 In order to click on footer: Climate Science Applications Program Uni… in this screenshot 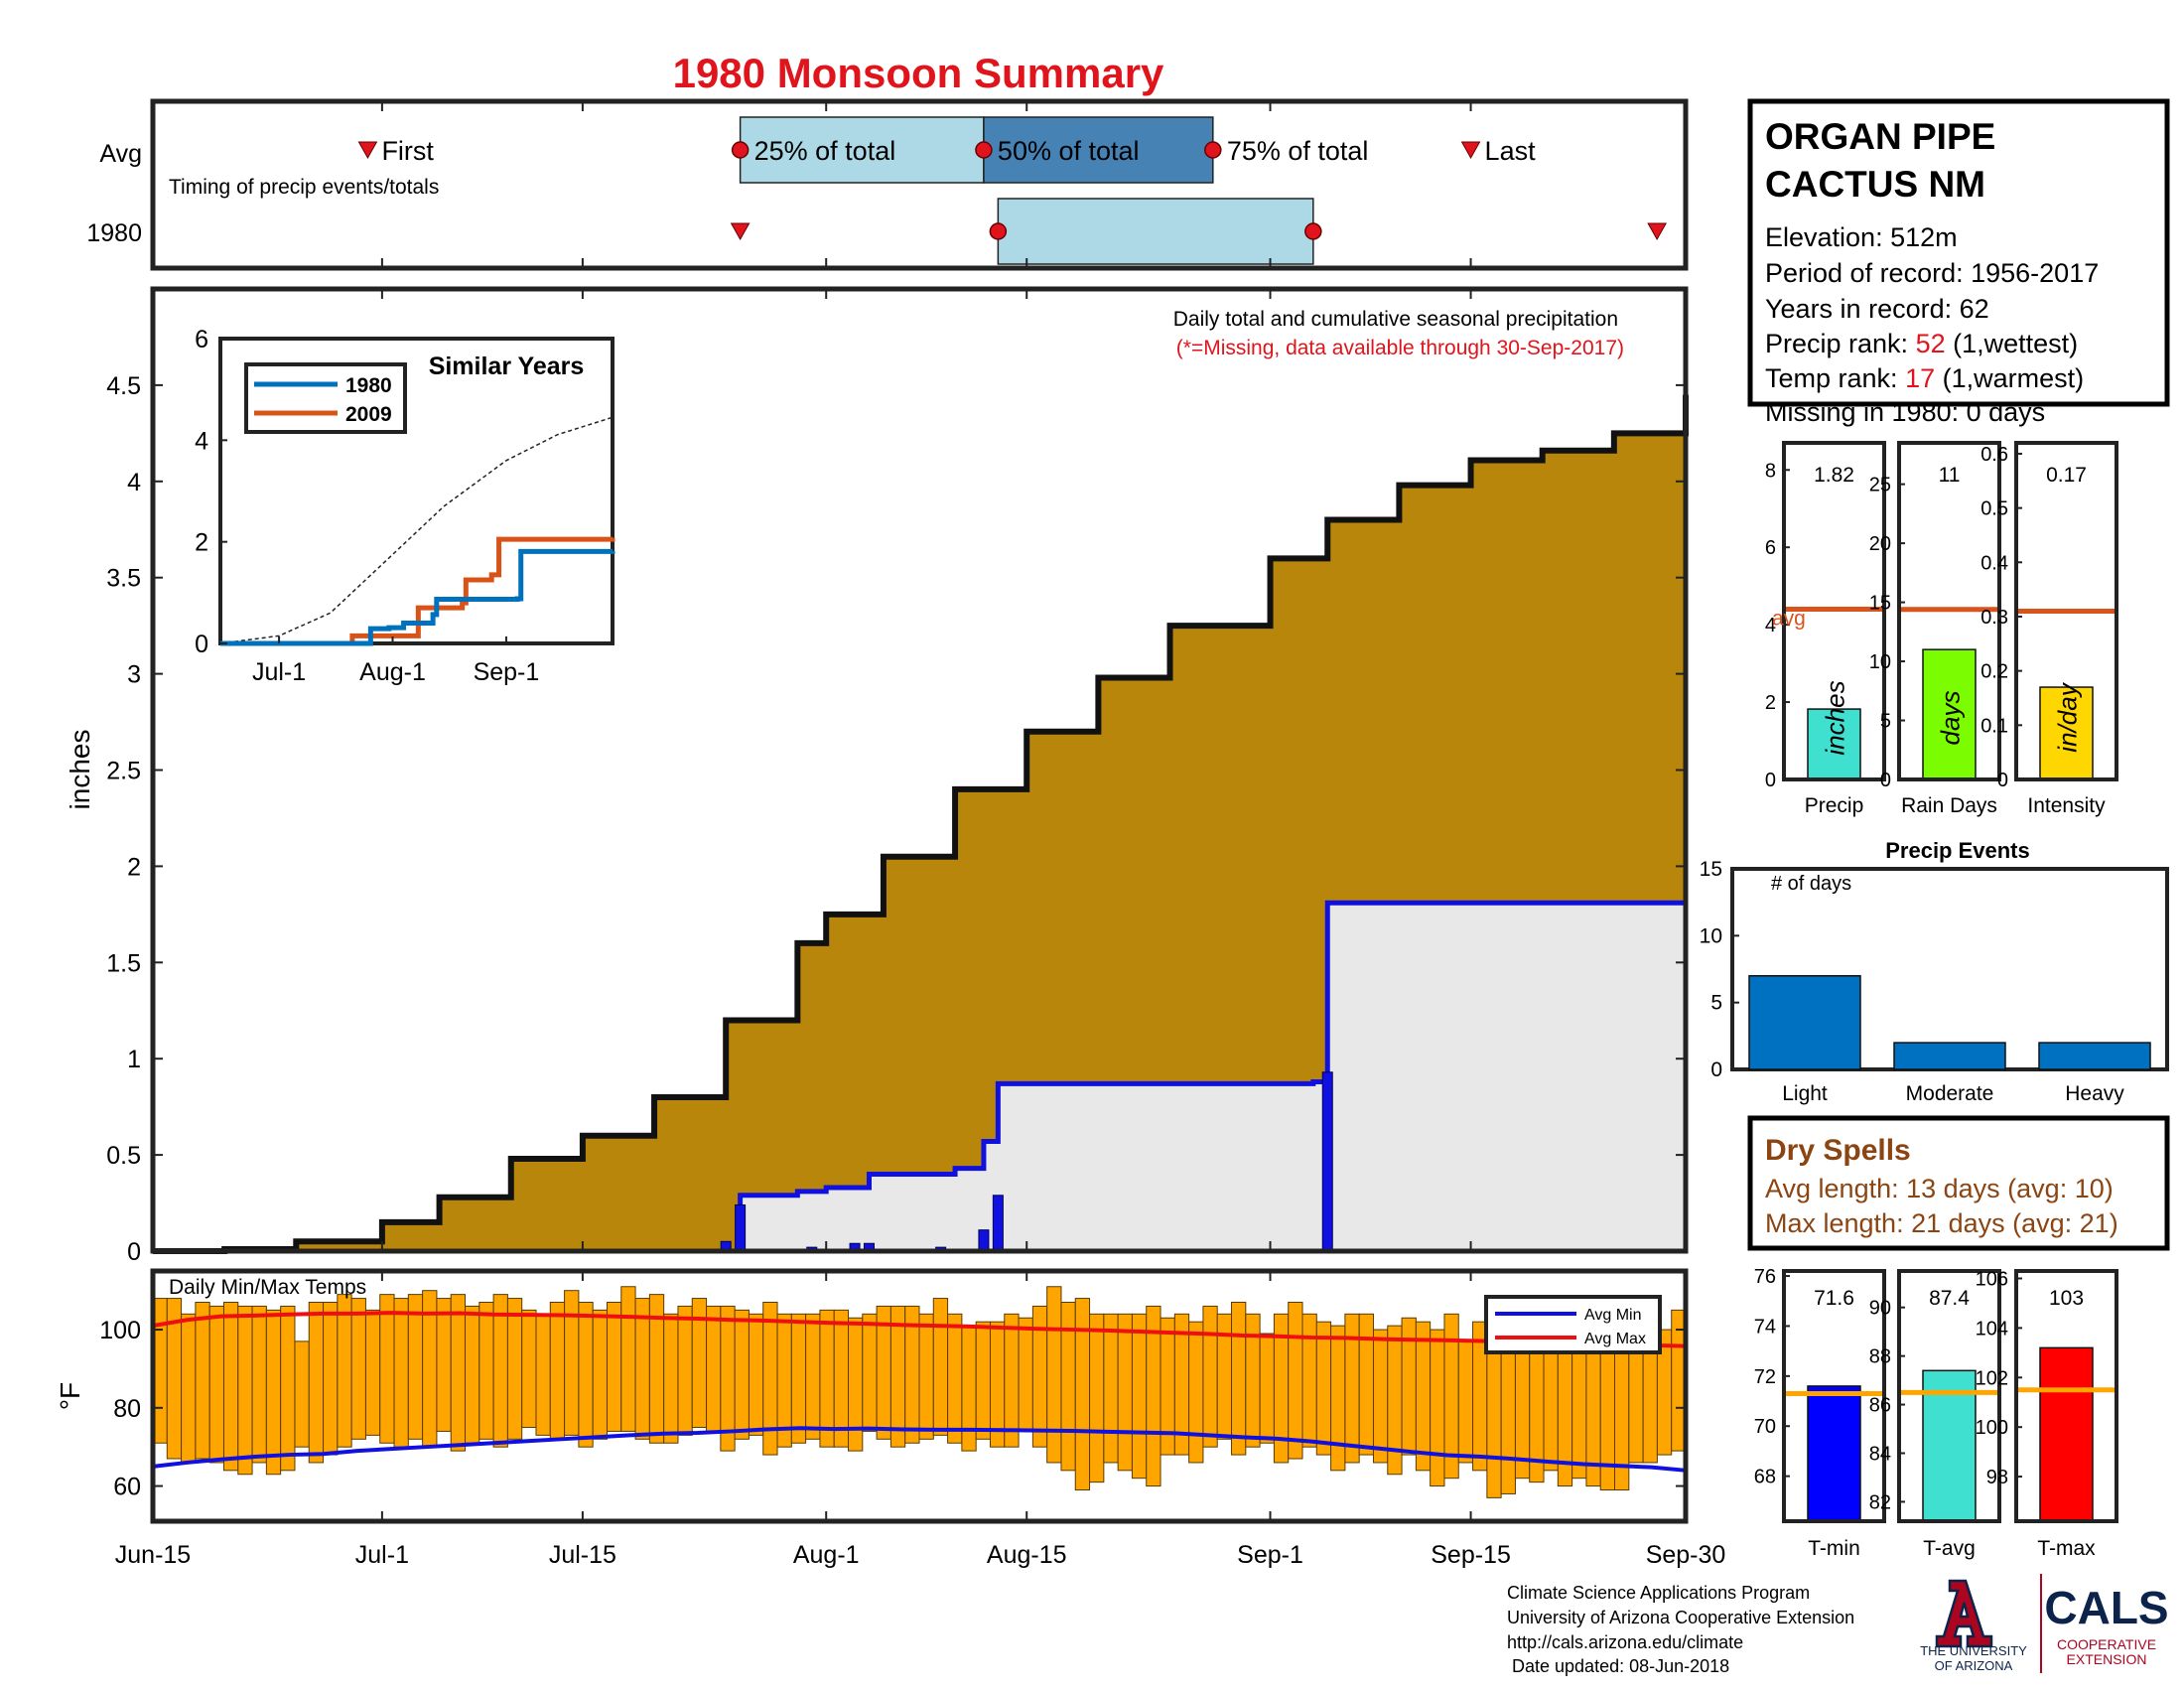, I will do `click(1838, 1625)`.